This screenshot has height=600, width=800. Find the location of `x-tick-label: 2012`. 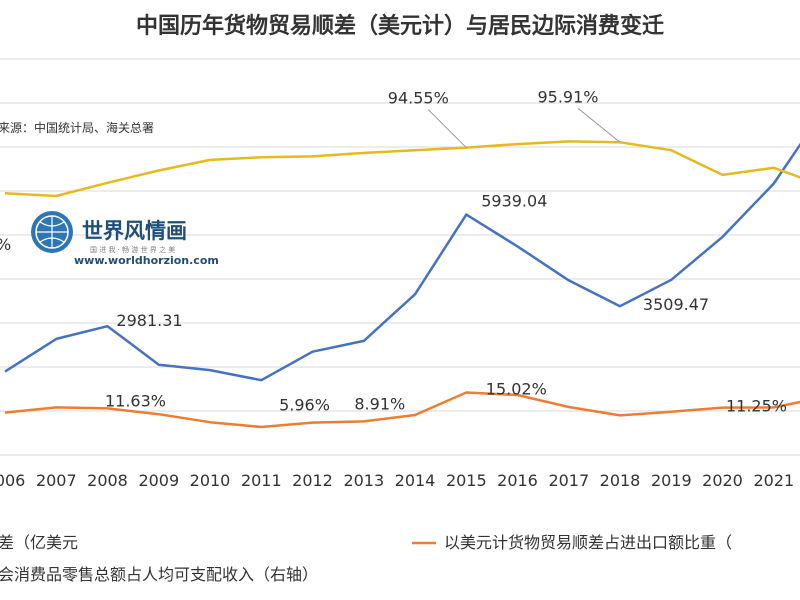

x-tick-label: 2012 is located at coordinates (312, 480).